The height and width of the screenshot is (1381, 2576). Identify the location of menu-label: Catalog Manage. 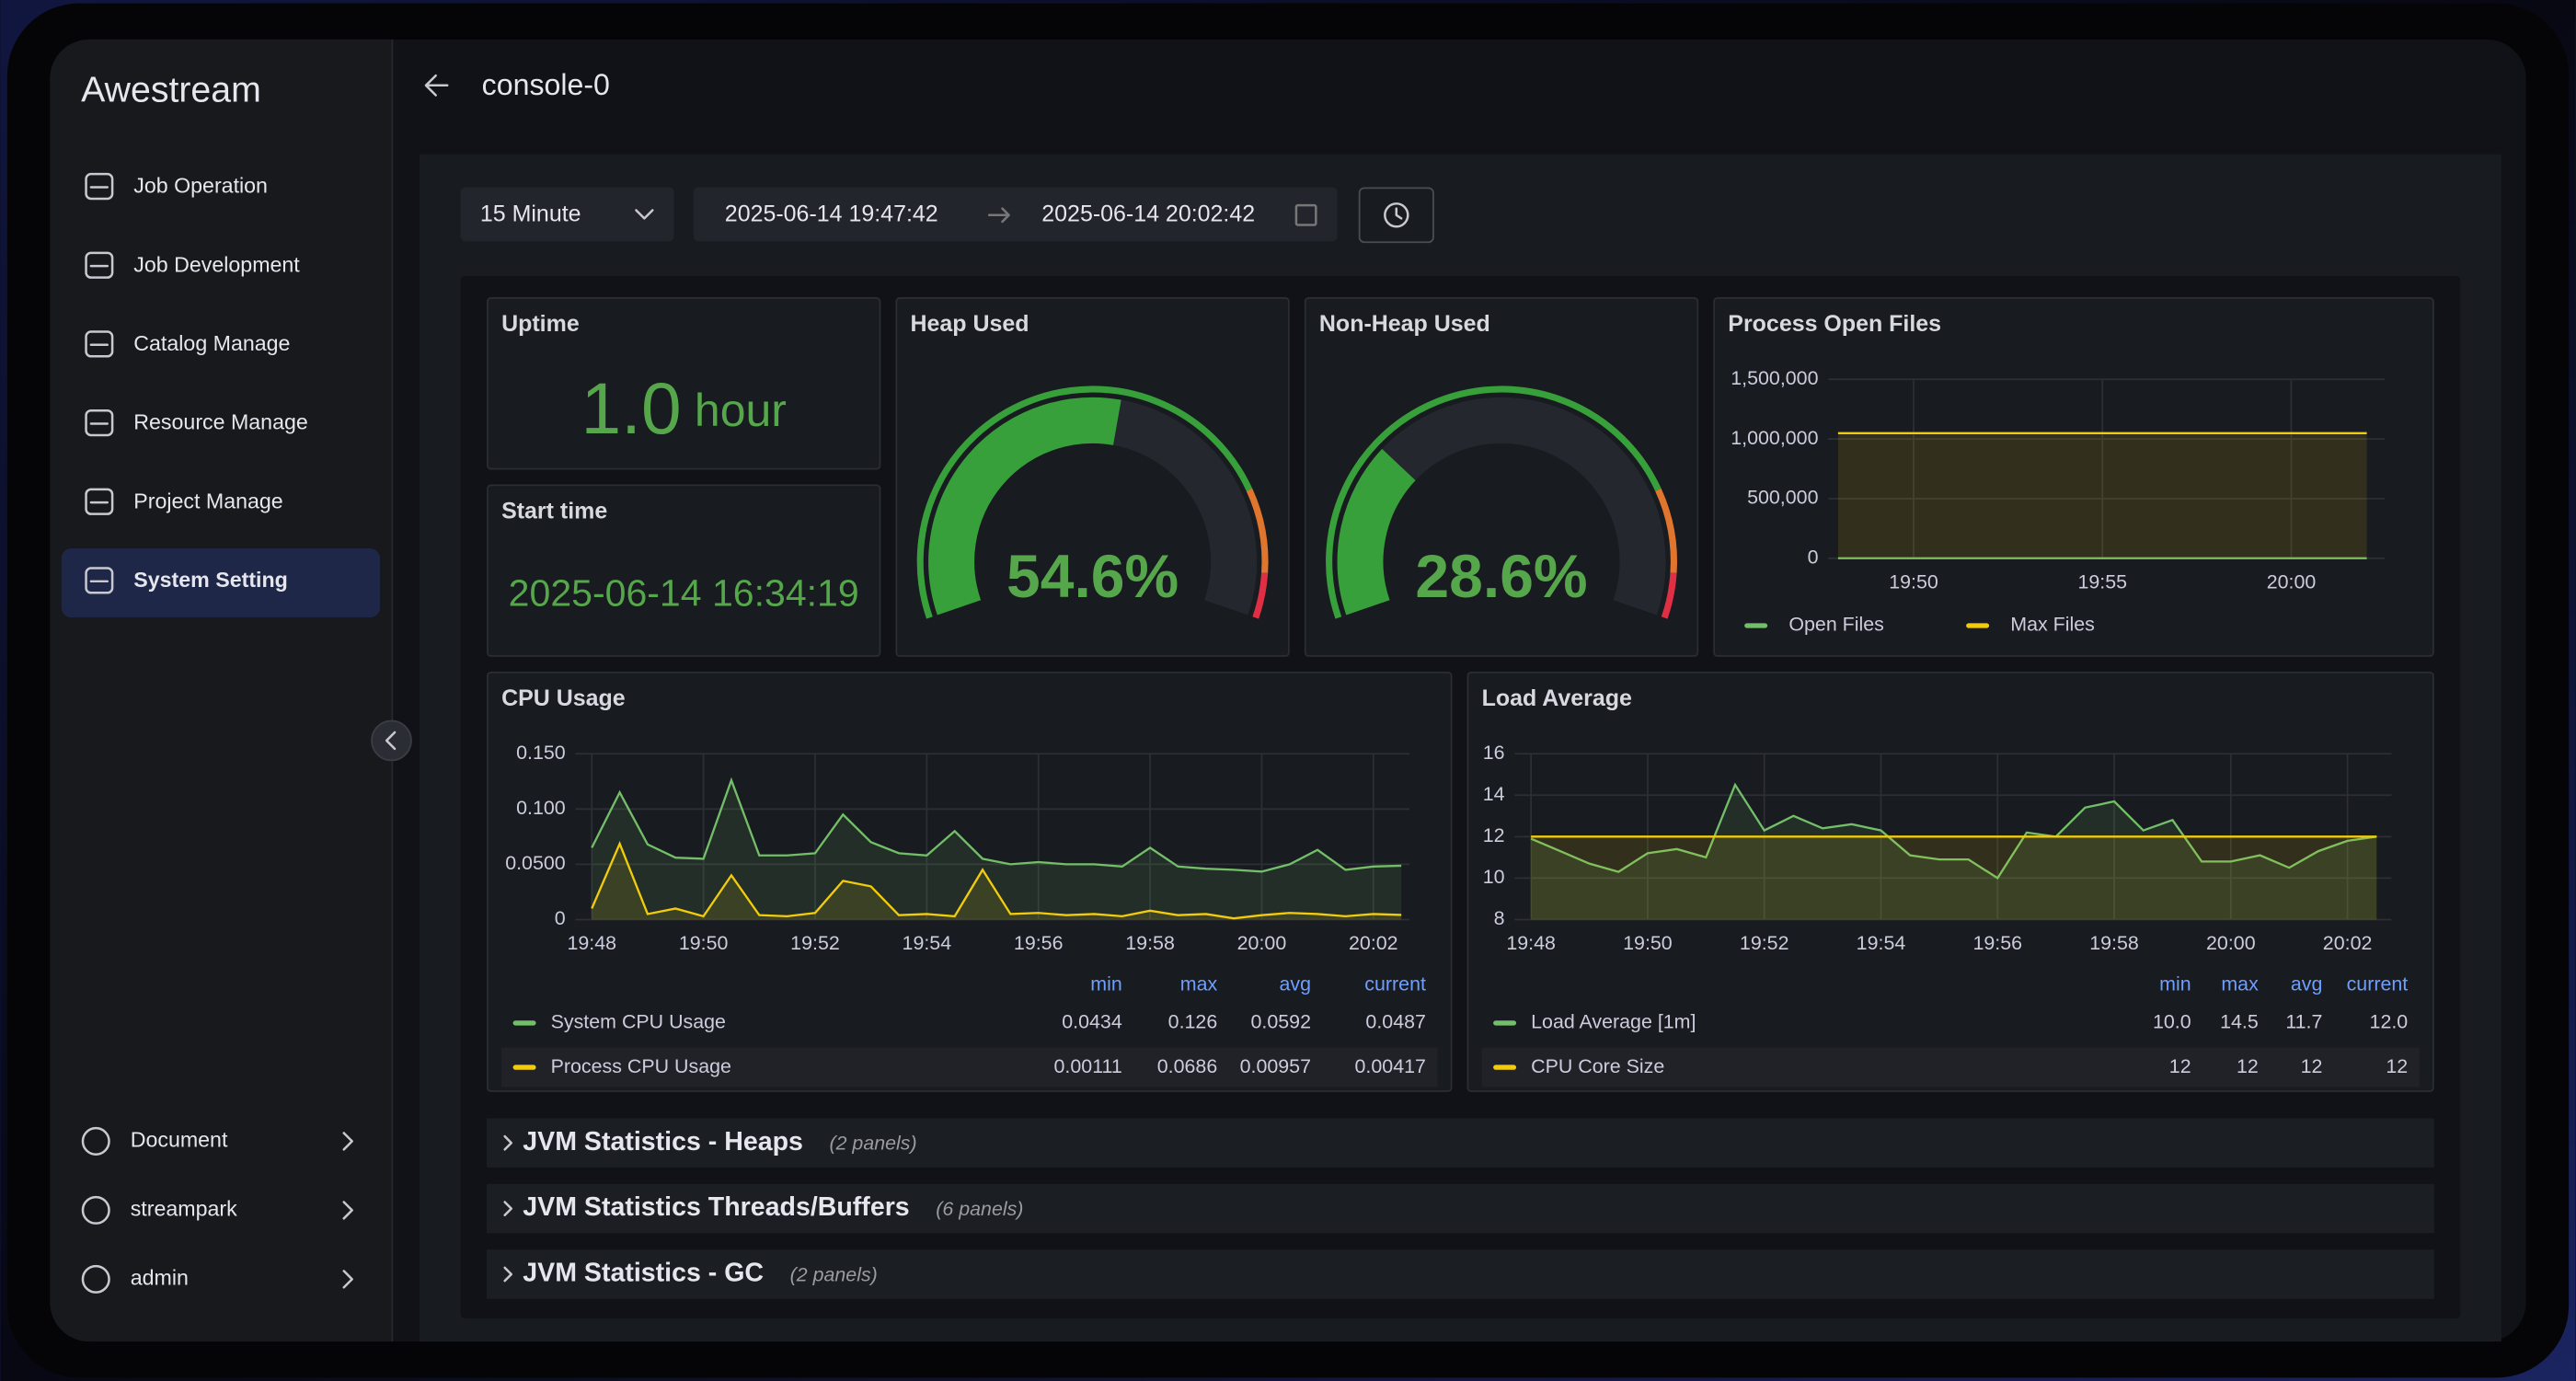
(211, 343).